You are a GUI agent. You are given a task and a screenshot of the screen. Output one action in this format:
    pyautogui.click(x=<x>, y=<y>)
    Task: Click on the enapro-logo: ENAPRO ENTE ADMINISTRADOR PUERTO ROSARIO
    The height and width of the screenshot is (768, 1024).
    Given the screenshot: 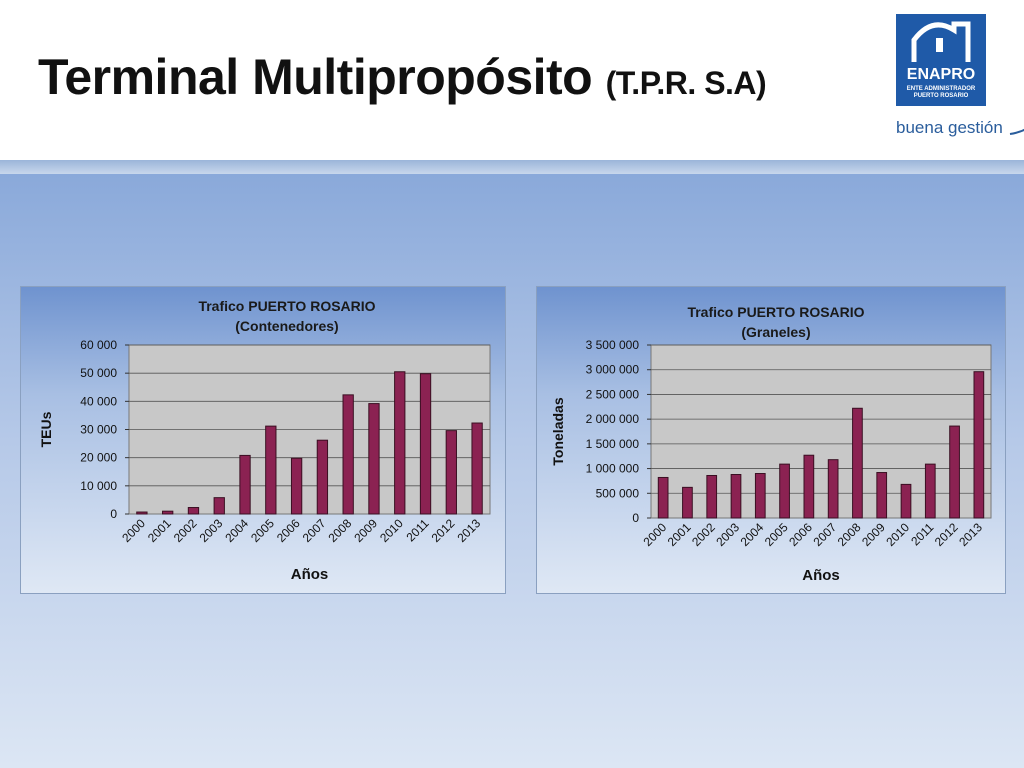 What is the action you would take?
    pyautogui.click(x=941, y=60)
    